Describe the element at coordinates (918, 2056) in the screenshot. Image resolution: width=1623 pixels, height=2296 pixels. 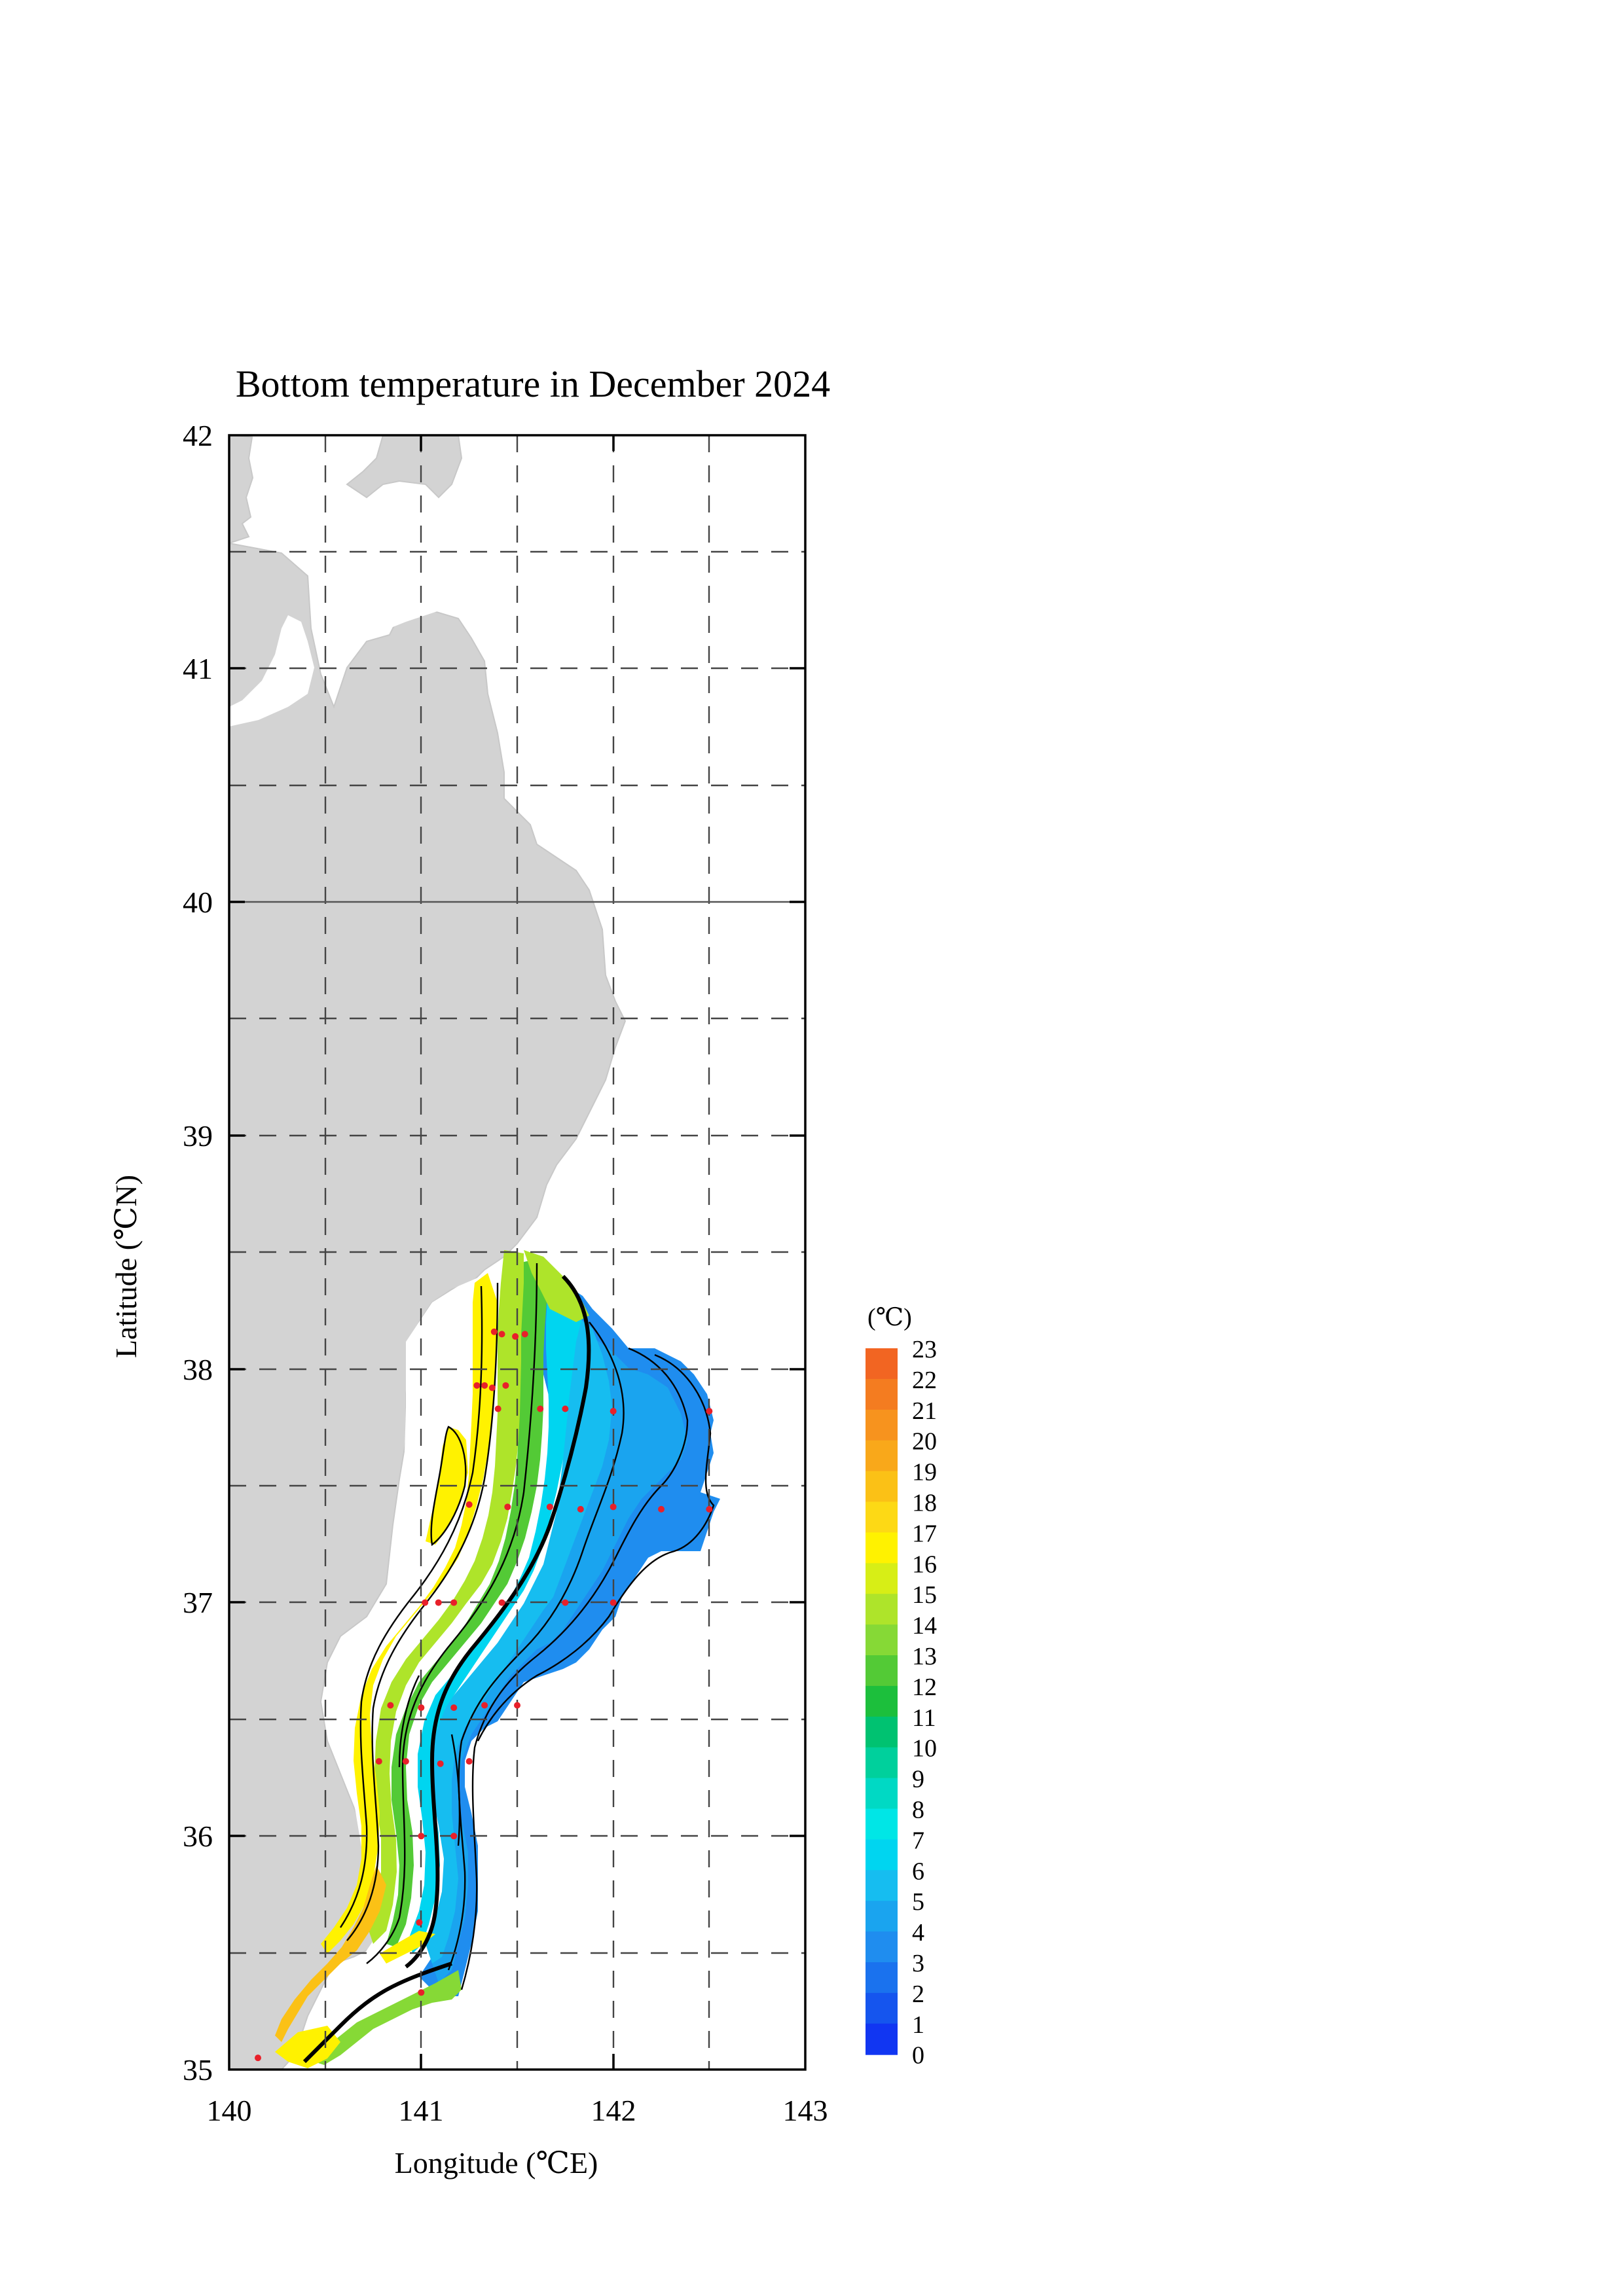
I see `colorbar-label: 0` at that location.